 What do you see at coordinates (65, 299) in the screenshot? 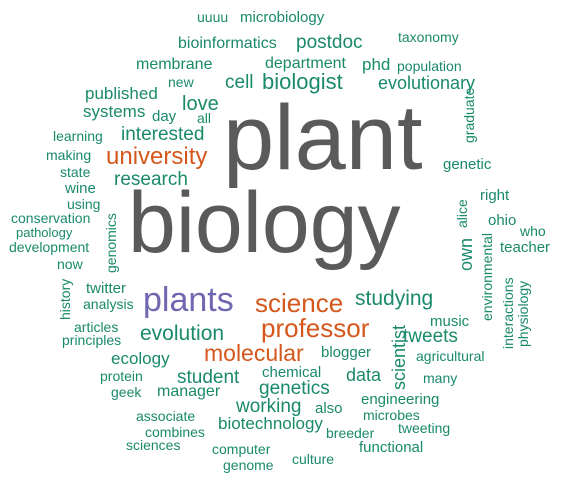
I see `word-history: history` at bounding box center [65, 299].